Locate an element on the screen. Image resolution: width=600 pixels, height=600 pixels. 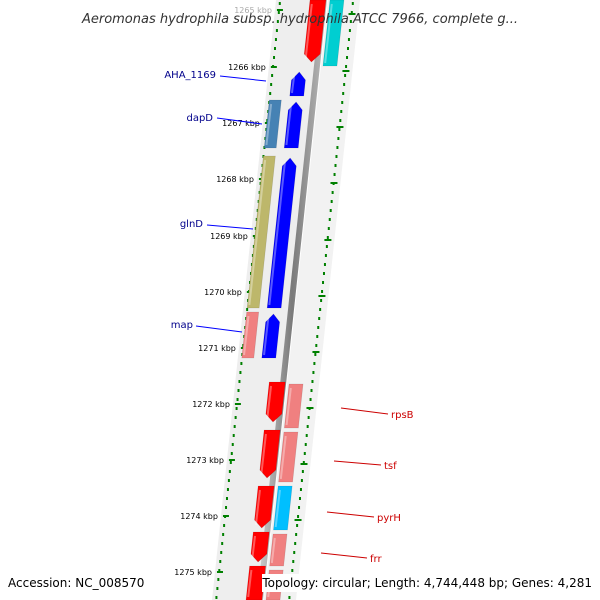
gene-feature-steelblue is located at coordinates (272, 124).